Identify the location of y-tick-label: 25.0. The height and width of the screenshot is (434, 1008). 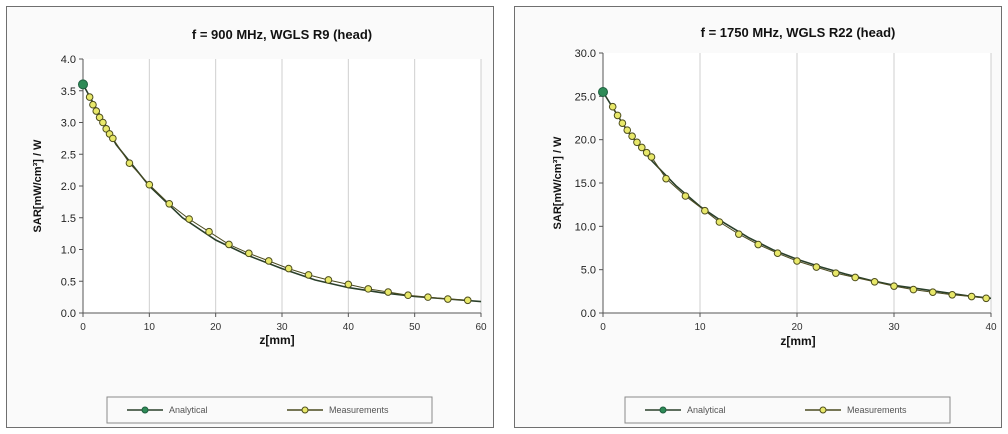
(585, 97).